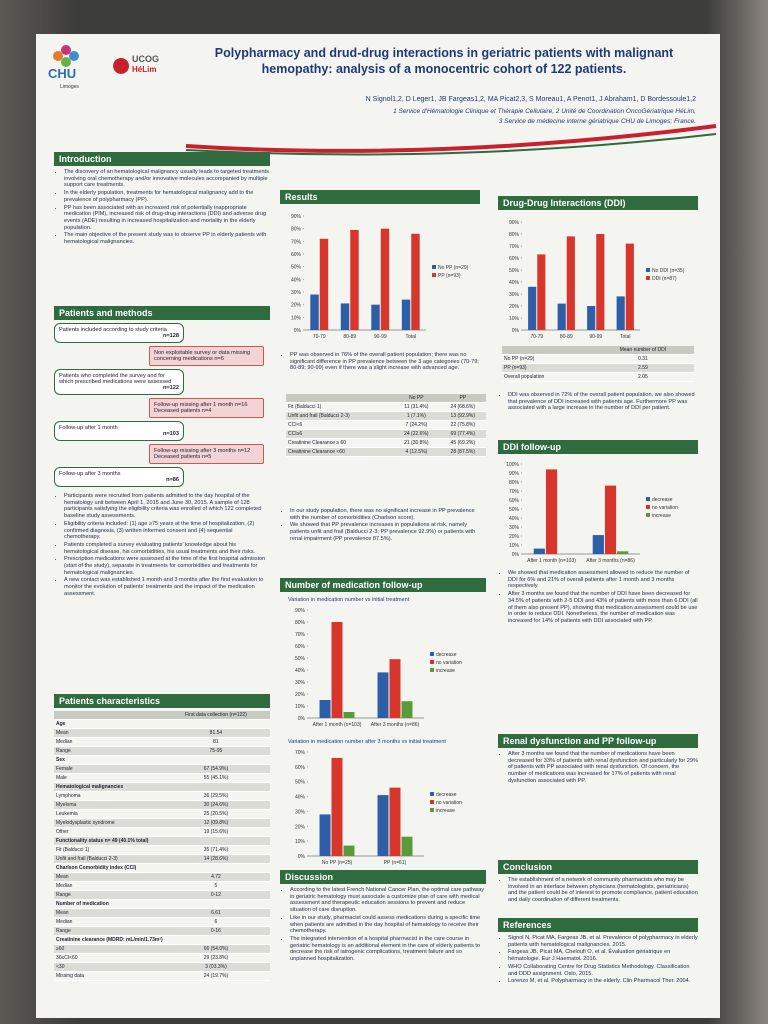  Describe the element at coordinates (108, 913) in the screenshot. I see `table-cell: Mean` at that location.